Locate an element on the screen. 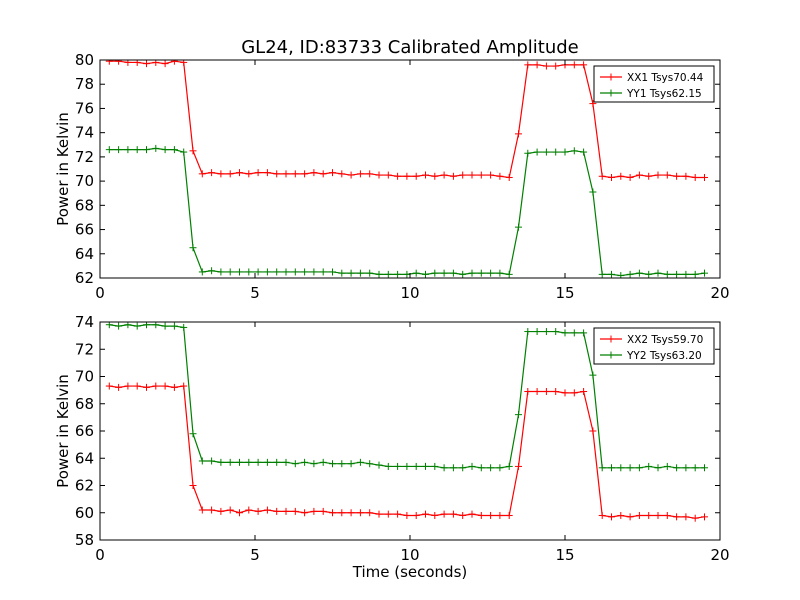 Image resolution: width=800 pixels, height=600 pixels. legend-box is located at coordinates (654, 346).